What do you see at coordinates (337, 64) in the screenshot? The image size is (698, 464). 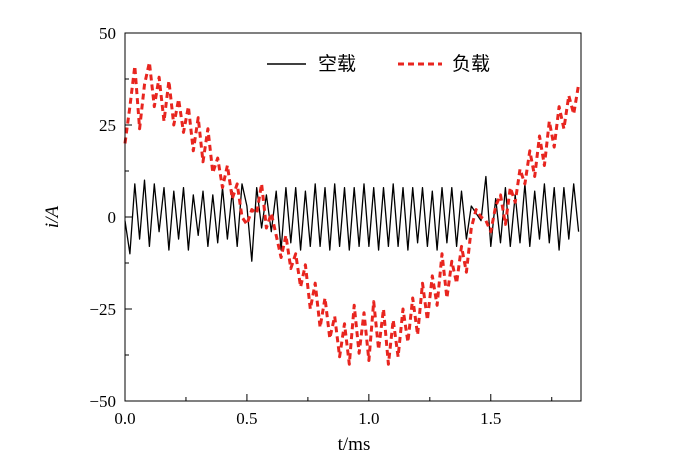 I see `legend-label-noload: 空载` at bounding box center [337, 64].